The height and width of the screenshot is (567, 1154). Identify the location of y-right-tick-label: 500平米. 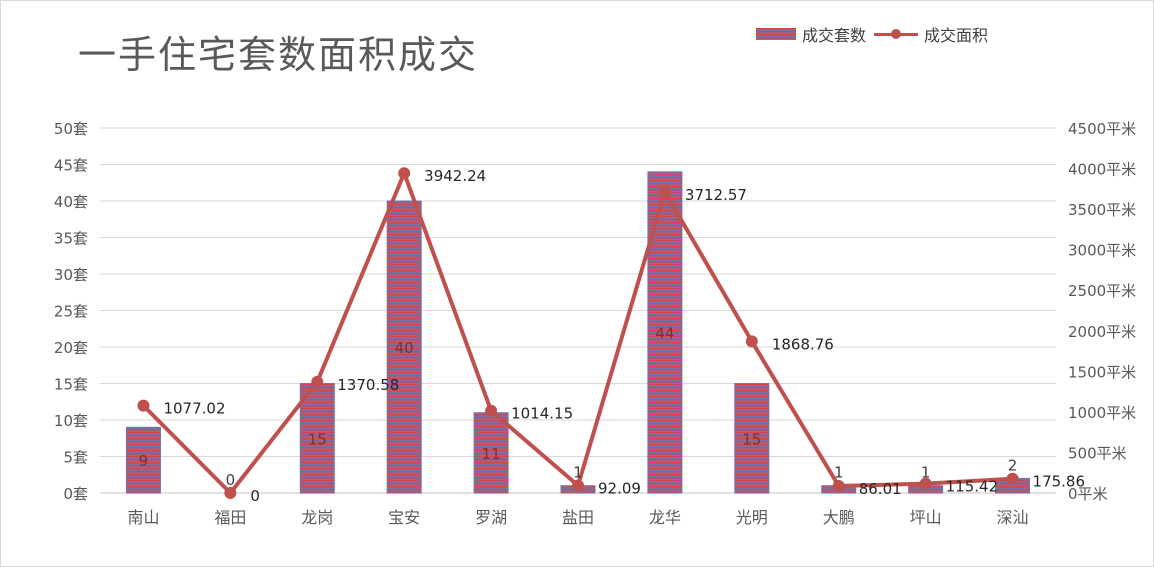
(1097, 453).